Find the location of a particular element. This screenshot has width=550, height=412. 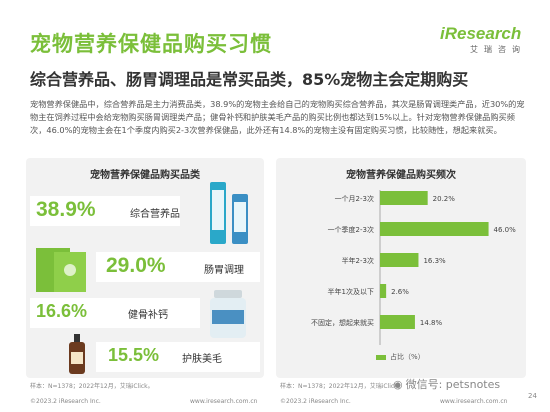

logo-text: iResearch is located at coordinates (481, 33).